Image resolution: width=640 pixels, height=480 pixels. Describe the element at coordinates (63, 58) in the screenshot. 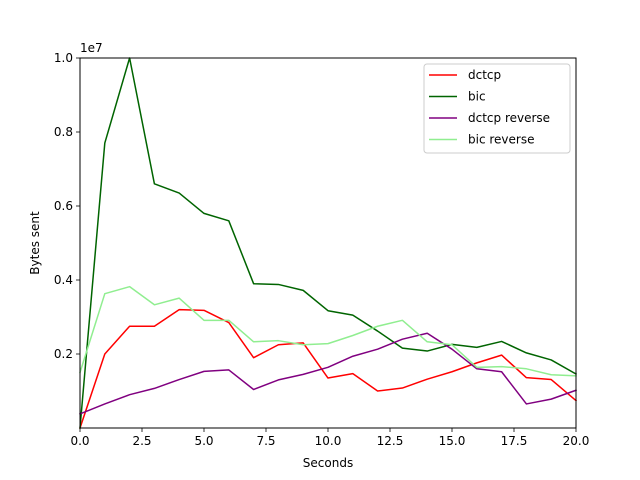

I see `y-tick-label: 1.0` at that location.